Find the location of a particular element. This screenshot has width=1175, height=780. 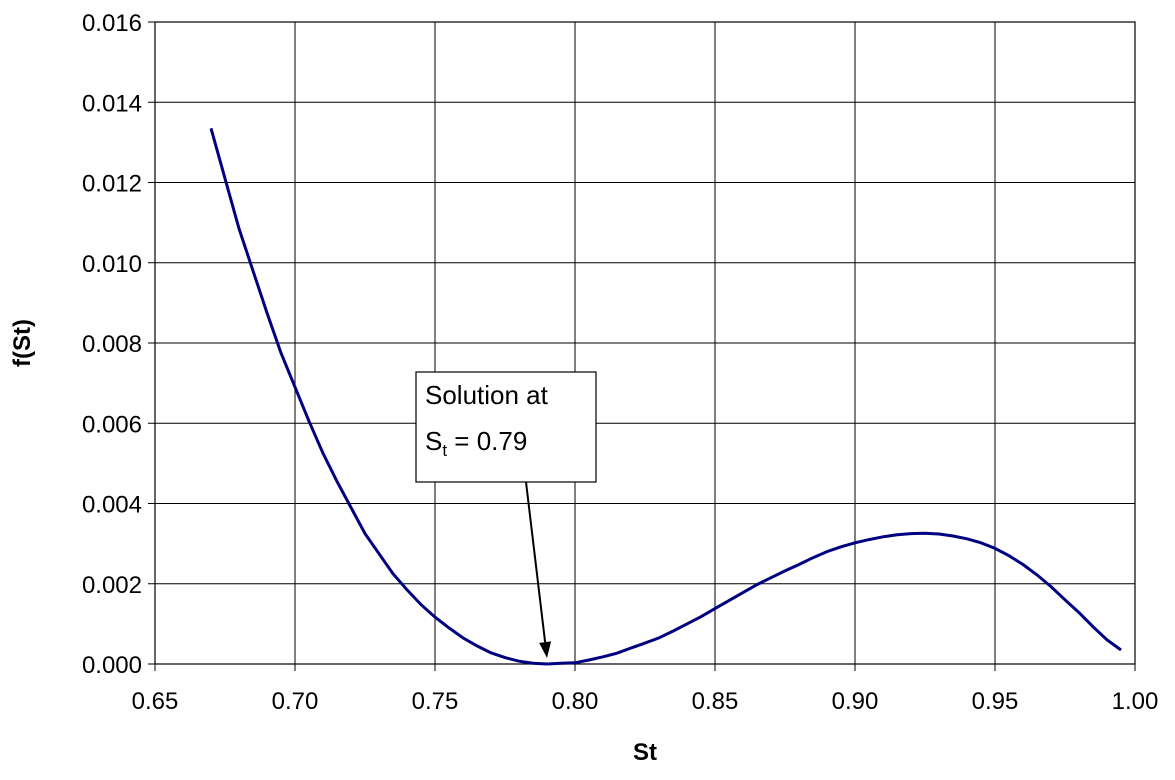

x-tick-label: 0.95 is located at coordinates (995, 701).